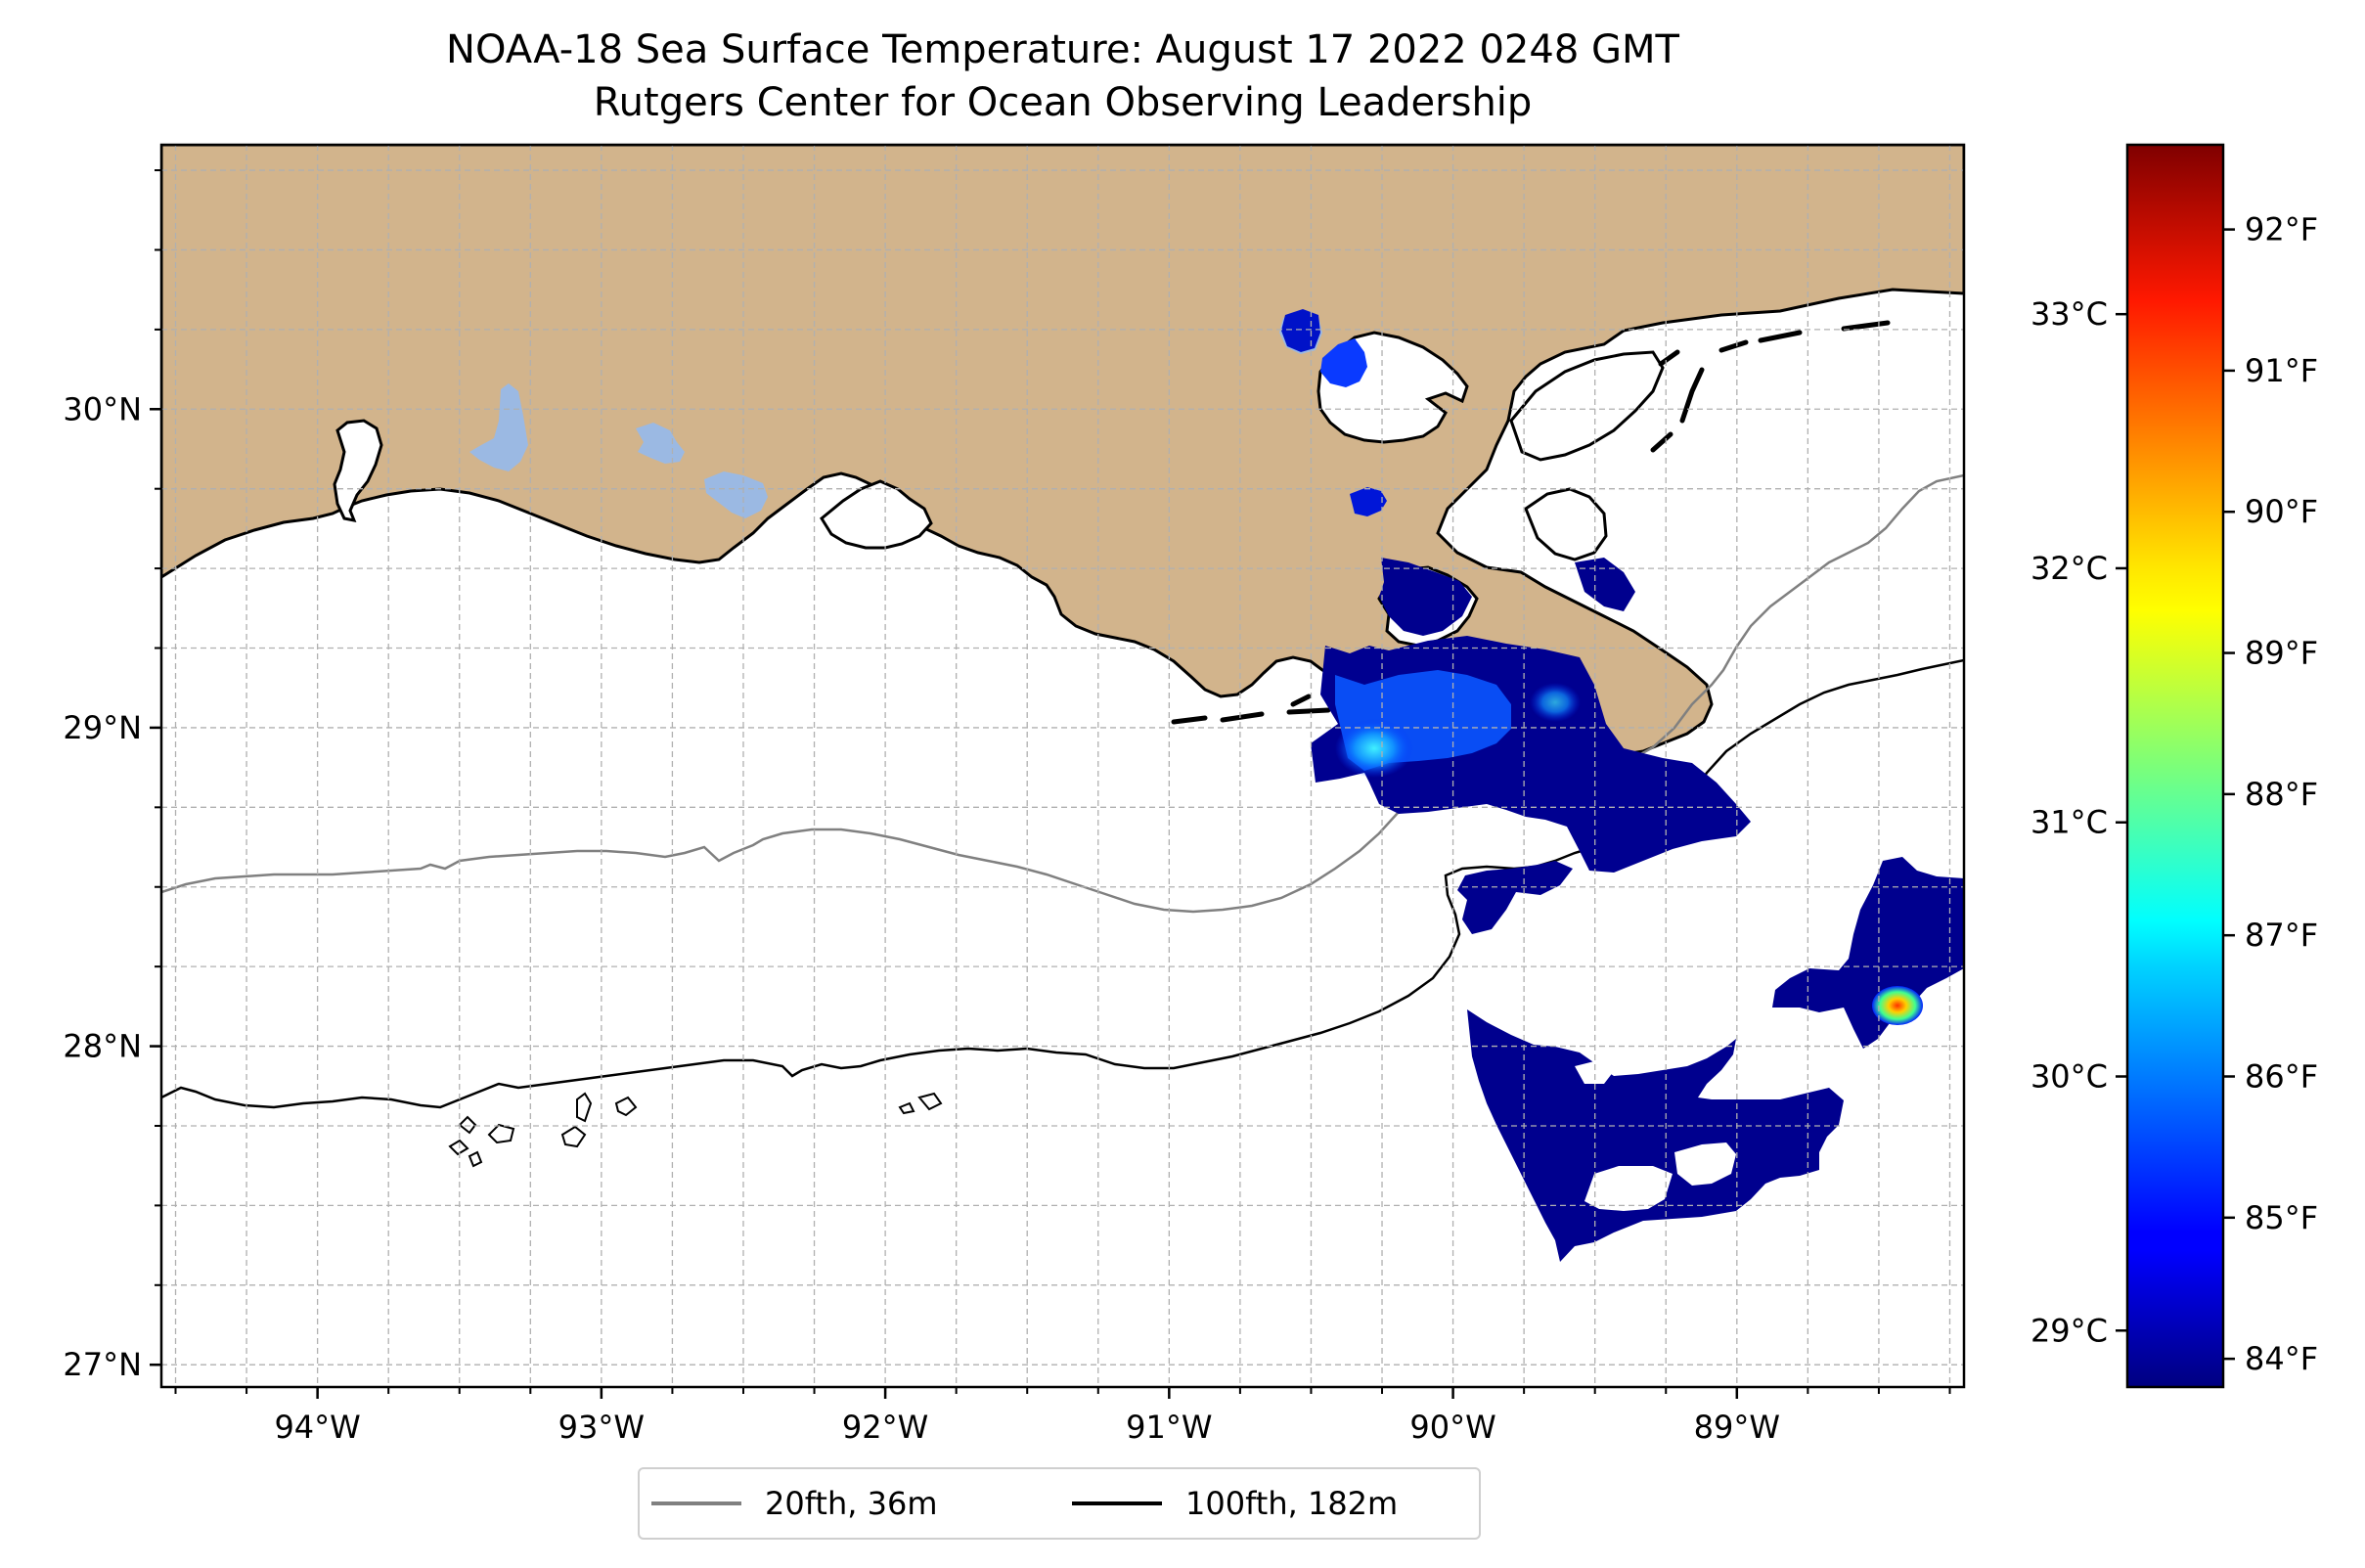 This screenshot has height=1568, width=2365. I want to click on sst-patch-breton, so click(1425, 597).